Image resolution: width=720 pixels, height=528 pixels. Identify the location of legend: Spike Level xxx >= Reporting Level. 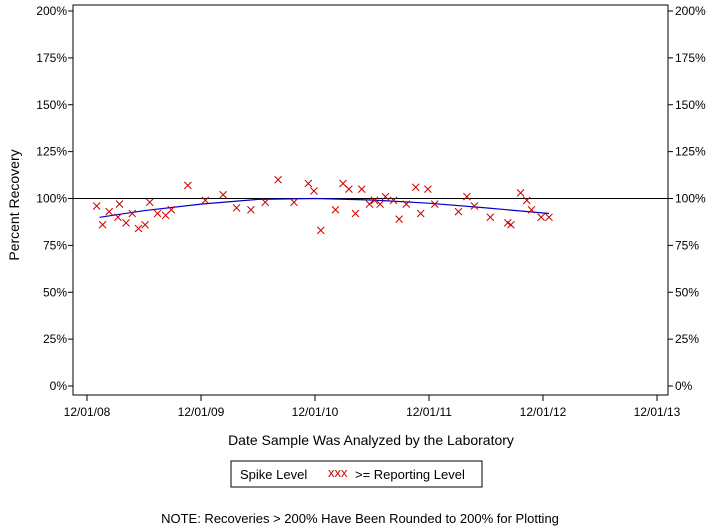
(356, 474).